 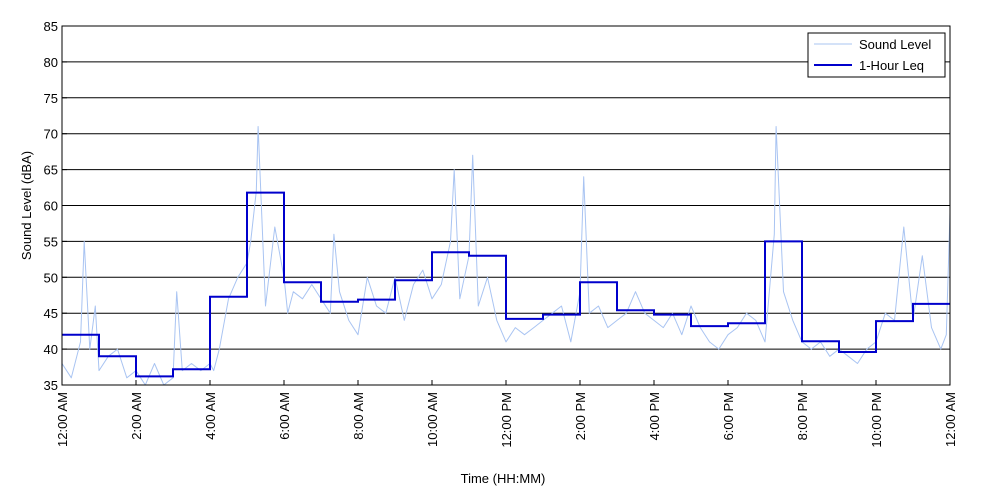 I want to click on y-tick-label: 55, so click(x=51, y=241).